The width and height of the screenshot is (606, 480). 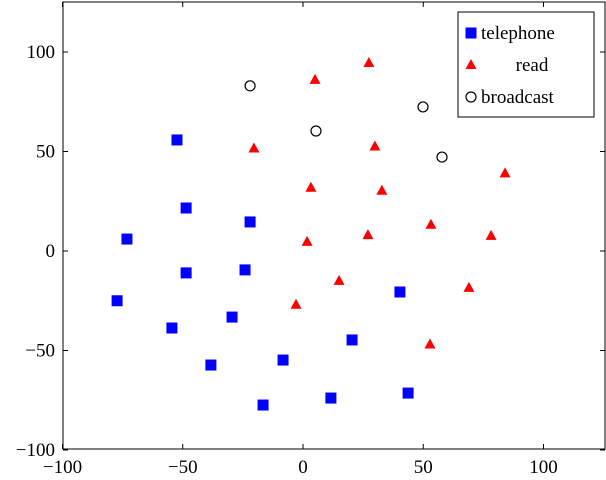 I want to click on legend-broadcast-marker, so click(x=471, y=97).